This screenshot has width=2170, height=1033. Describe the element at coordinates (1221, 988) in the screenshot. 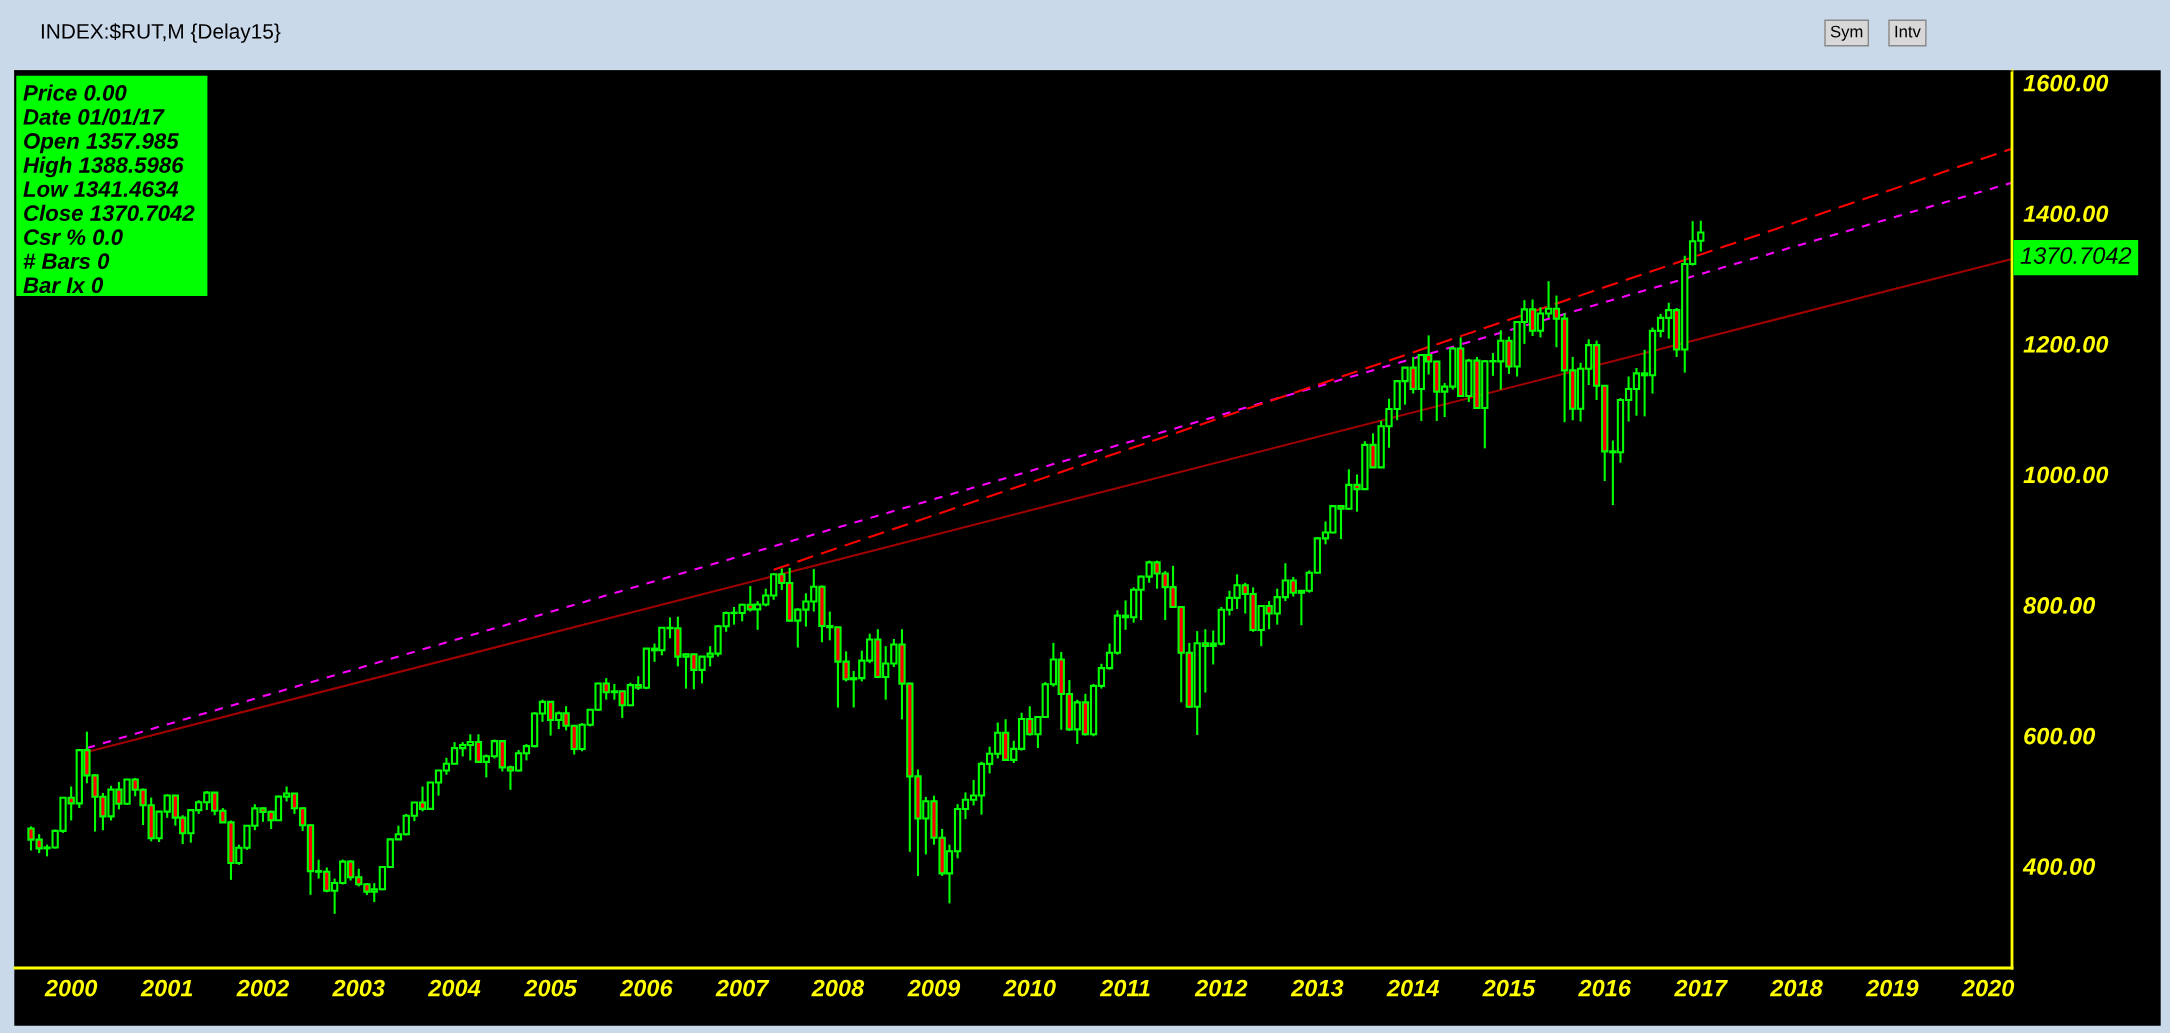

I see `x-tick-label: 2012` at that location.